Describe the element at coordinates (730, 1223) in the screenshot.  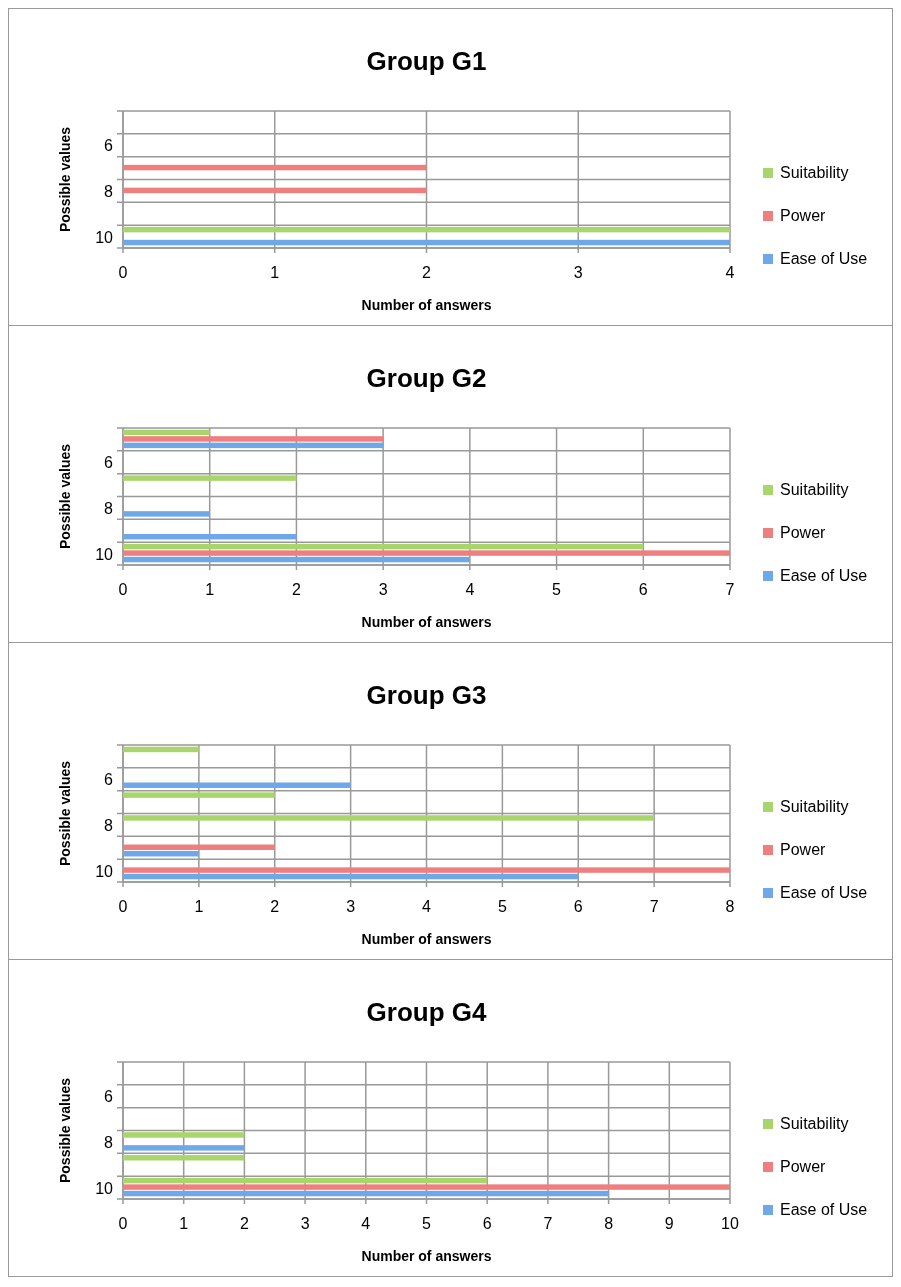
I see `x-tick-label: 10` at that location.